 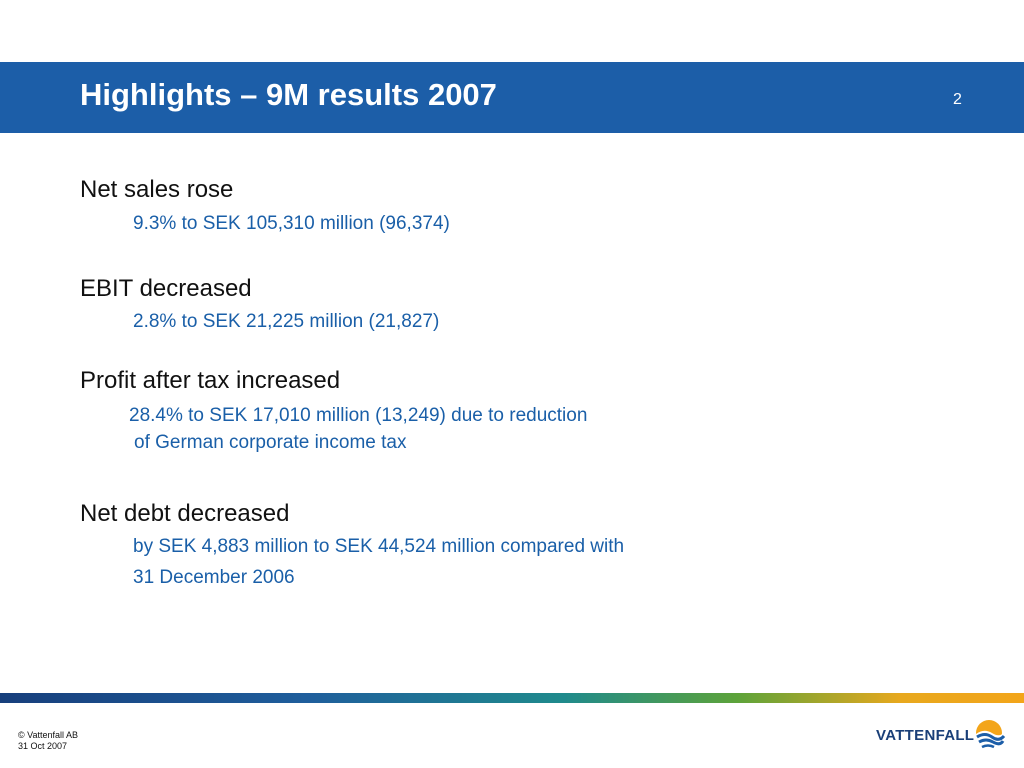 I want to click on highlight-detail-net-debt-line2: 31 December 2006, so click(x=214, y=577).